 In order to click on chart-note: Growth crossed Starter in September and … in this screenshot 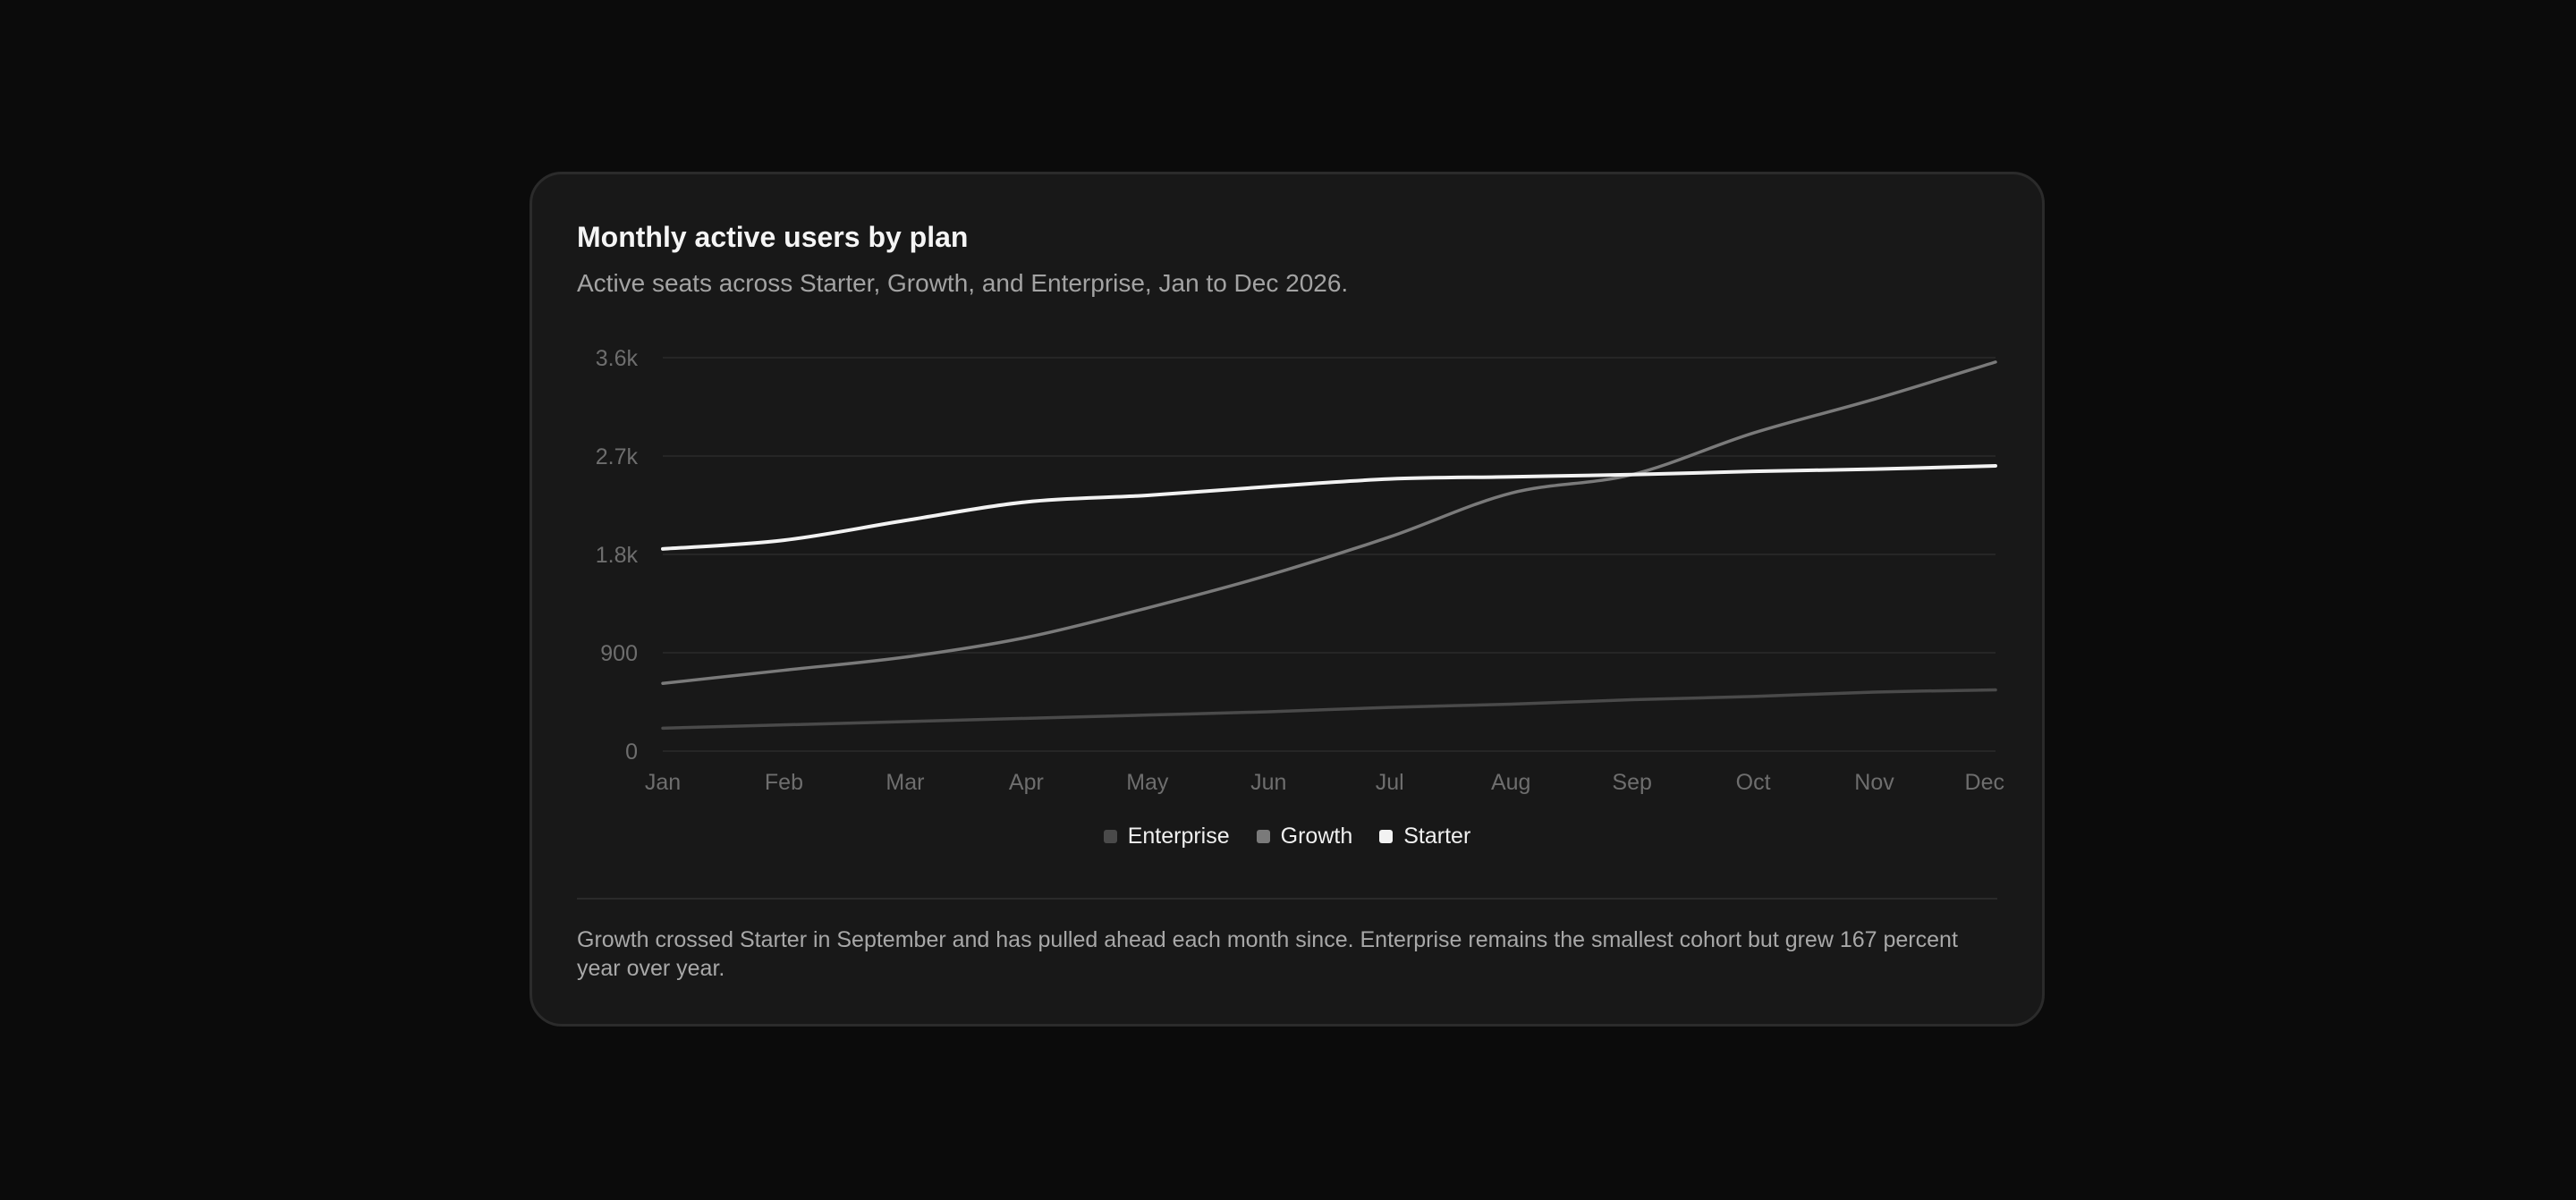, I will do `click(1267, 954)`.